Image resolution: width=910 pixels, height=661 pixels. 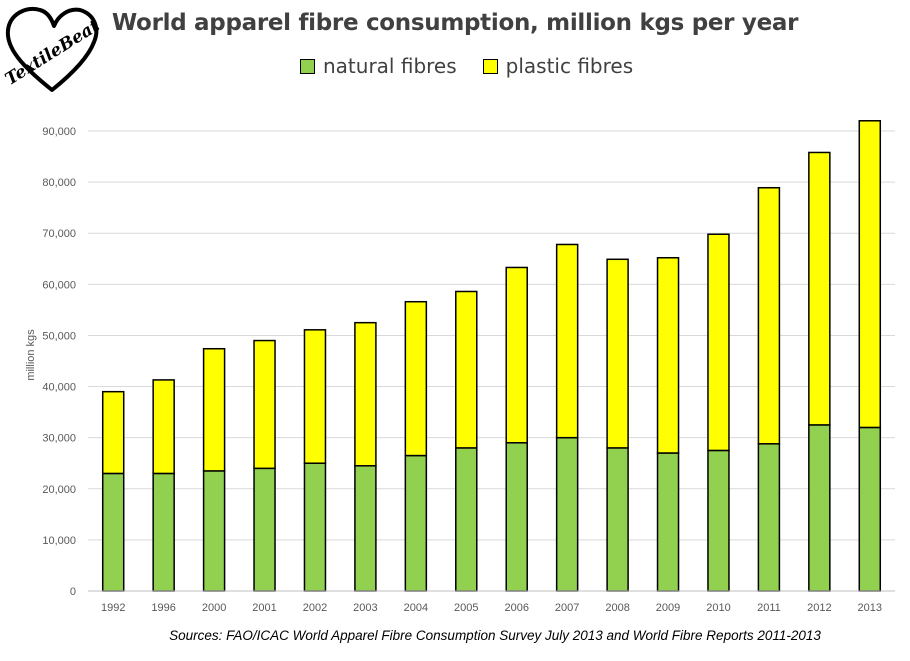 I want to click on bar-plastic-1996, so click(x=163, y=427).